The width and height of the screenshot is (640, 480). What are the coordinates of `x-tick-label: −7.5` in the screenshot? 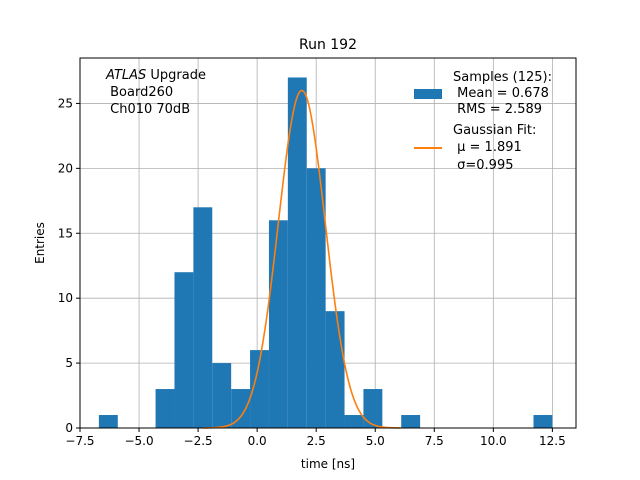 It's located at (79, 441).